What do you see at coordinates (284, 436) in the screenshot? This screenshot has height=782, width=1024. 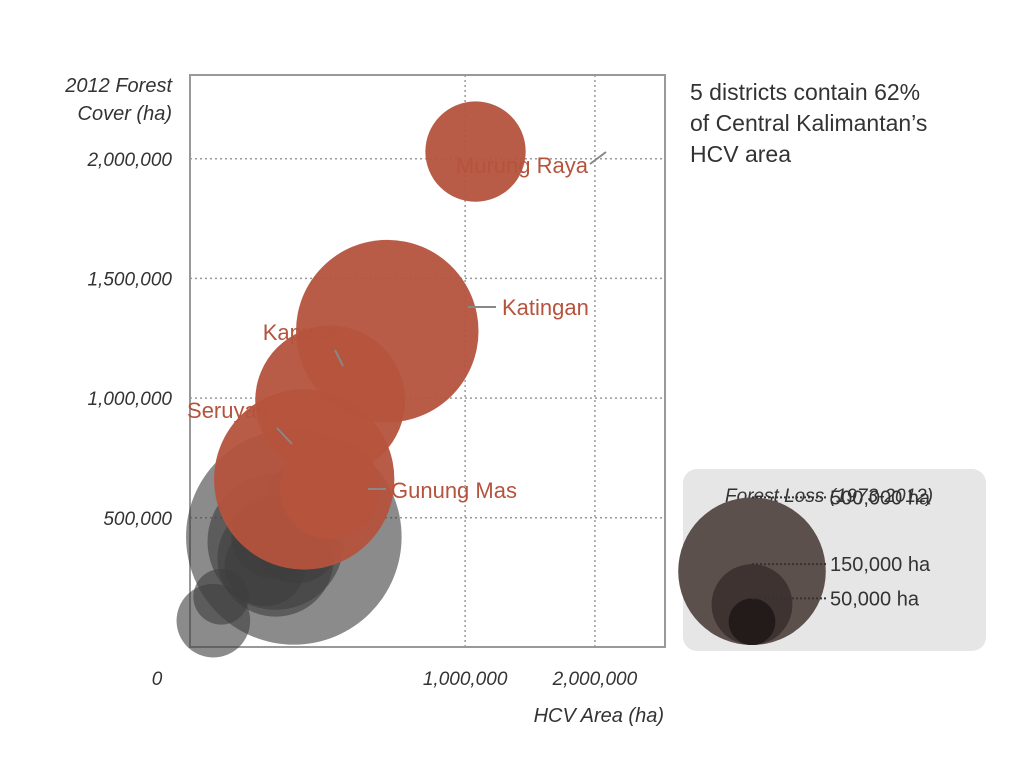 I see `callout-leader-seruyan` at bounding box center [284, 436].